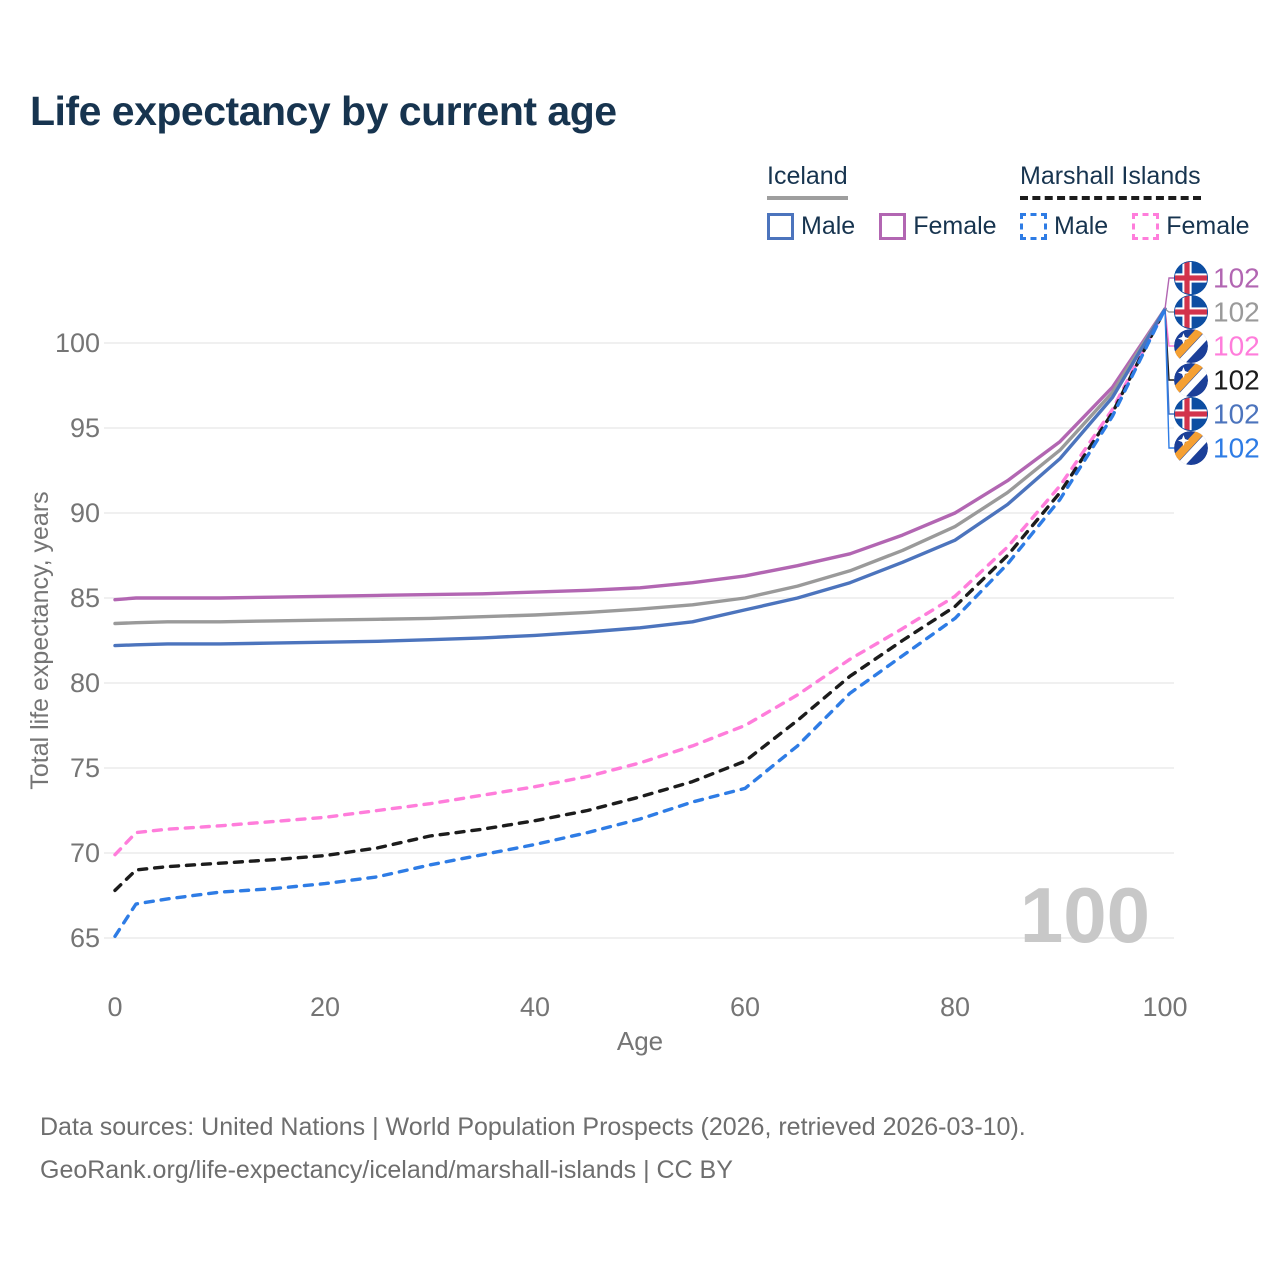  Describe the element at coordinates (535, 1007) in the screenshot. I see `x-tick-label-40: 40` at that location.